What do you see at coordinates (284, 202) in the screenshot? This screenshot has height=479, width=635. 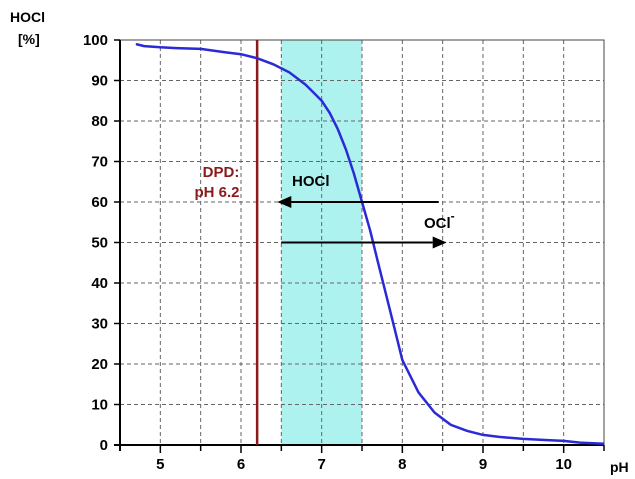 I see `hocl-arrow-head` at bounding box center [284, 202].